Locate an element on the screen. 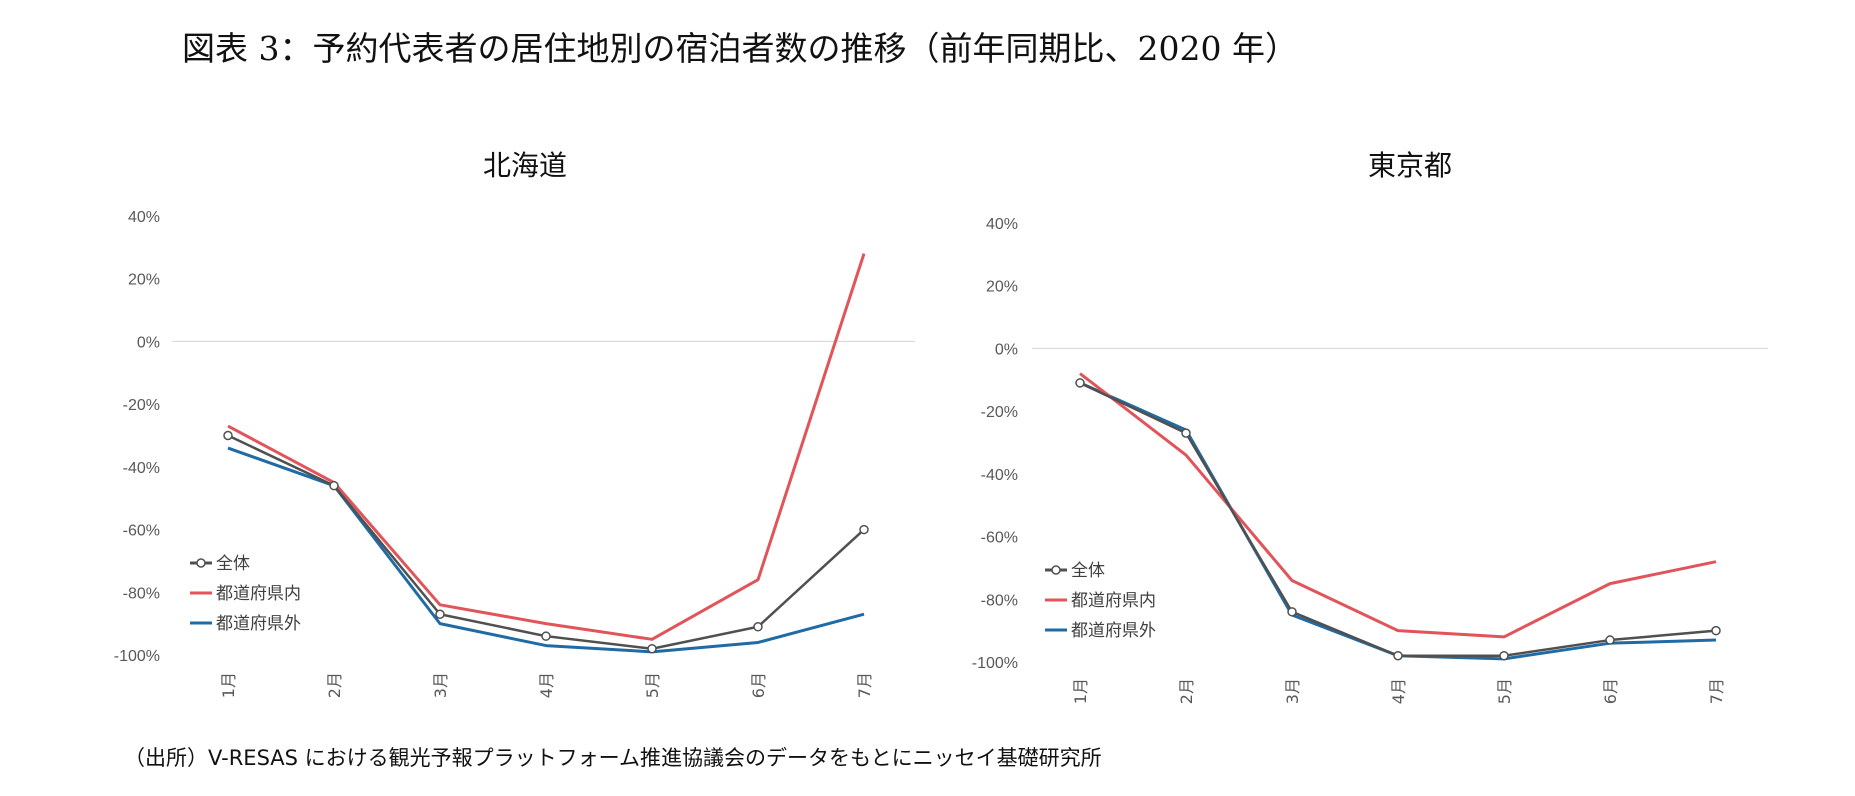  chart-title: 北海道 is located at coordinates (525, 165).